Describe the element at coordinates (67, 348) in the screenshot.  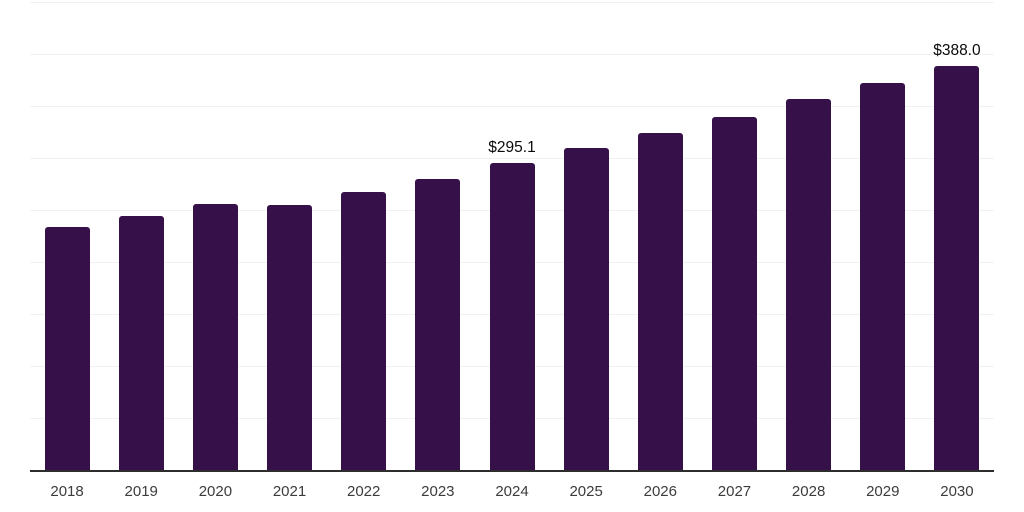
I see `bar-2018` at that location.